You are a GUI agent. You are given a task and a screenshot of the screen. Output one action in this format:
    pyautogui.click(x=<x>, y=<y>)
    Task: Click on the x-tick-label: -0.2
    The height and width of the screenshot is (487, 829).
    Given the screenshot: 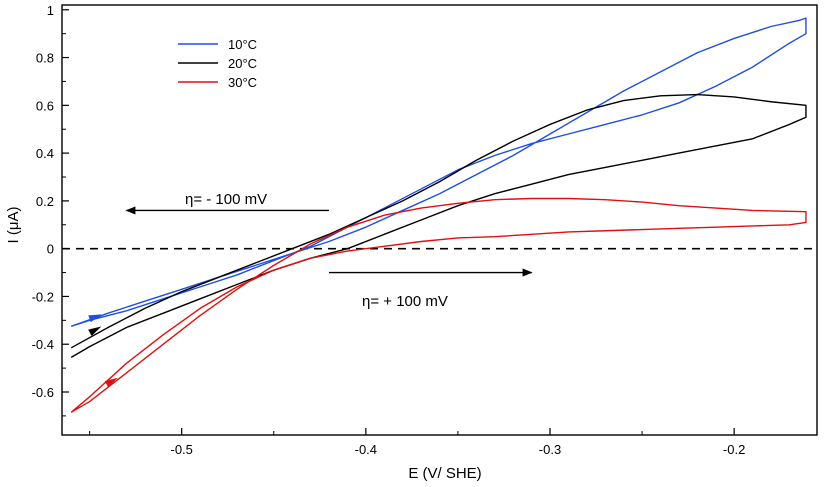 What is the action you would take?
    pyautogui.click(x=734, y=449)
    